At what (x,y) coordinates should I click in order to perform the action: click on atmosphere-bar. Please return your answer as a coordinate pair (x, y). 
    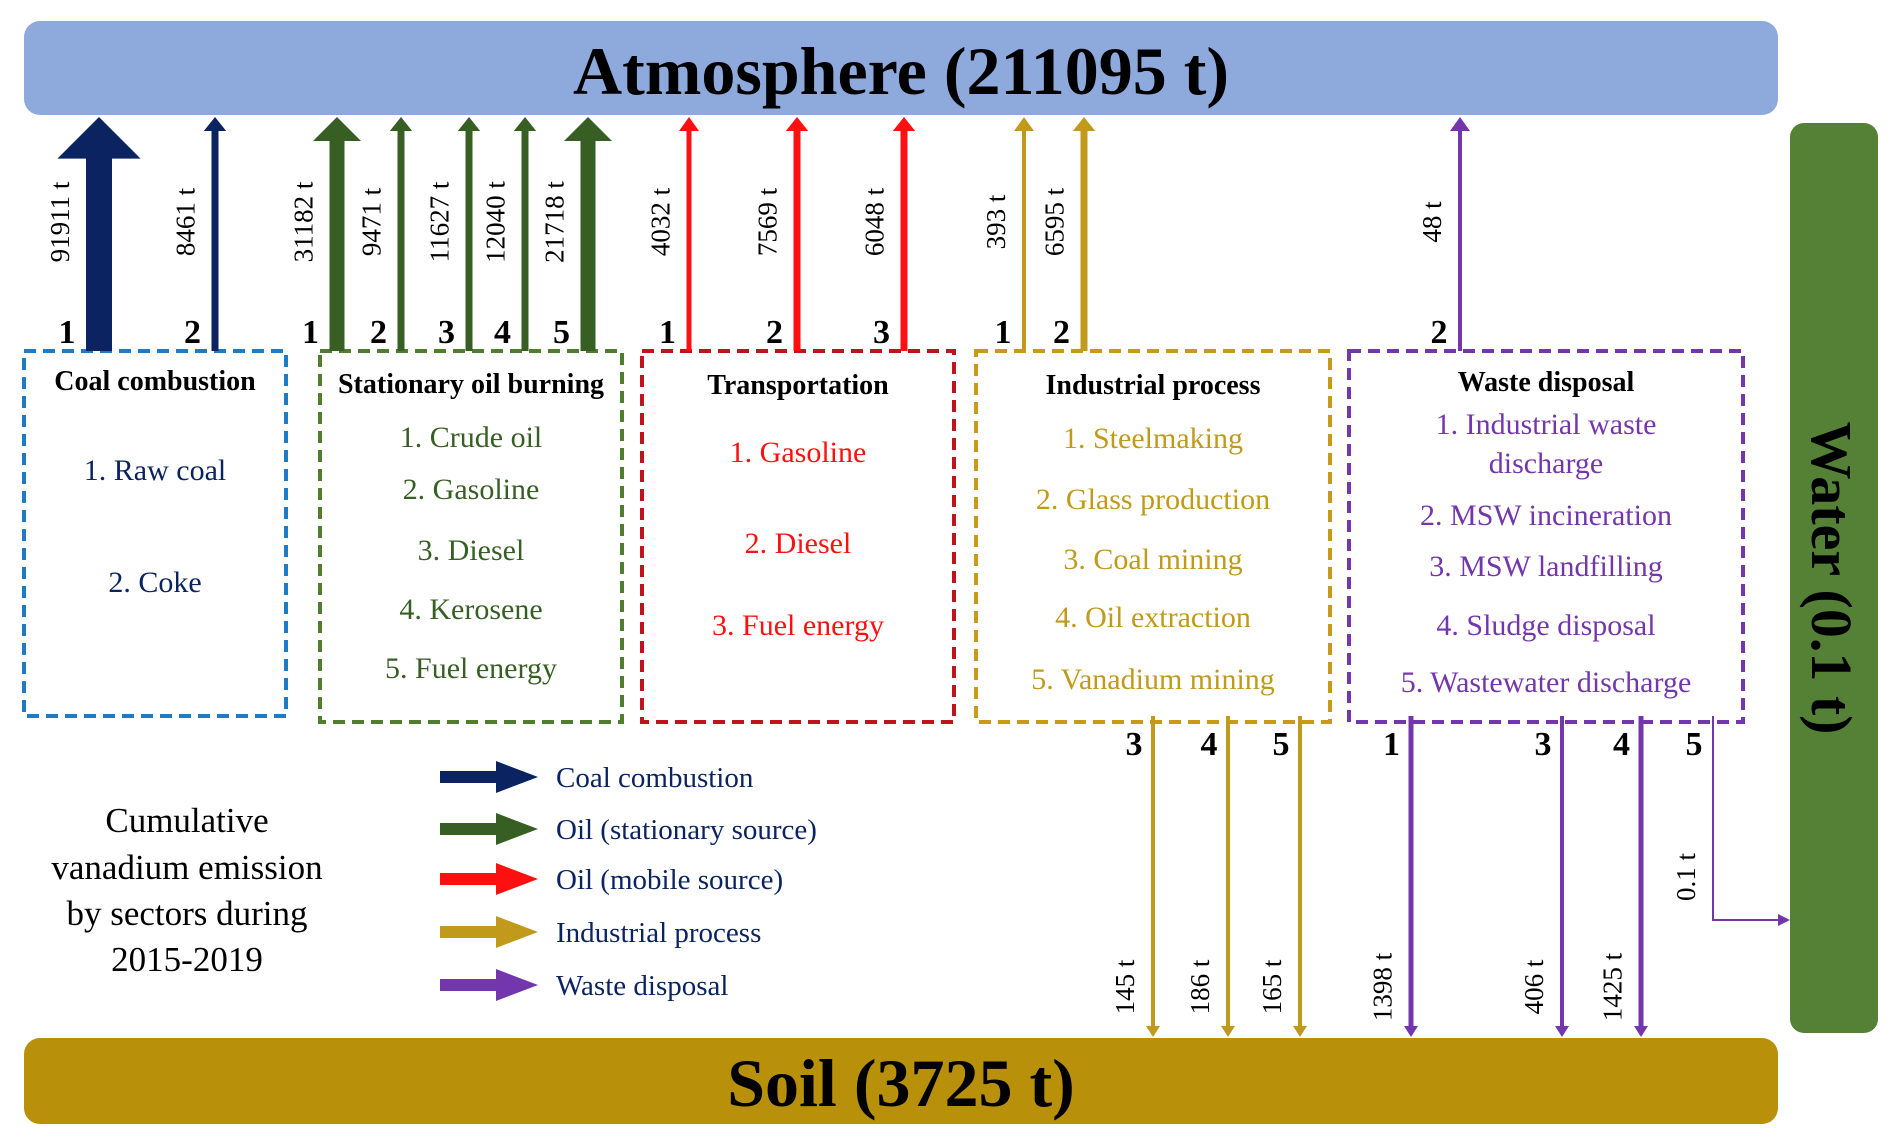
    Looking at the image, I should click on (901, 68).